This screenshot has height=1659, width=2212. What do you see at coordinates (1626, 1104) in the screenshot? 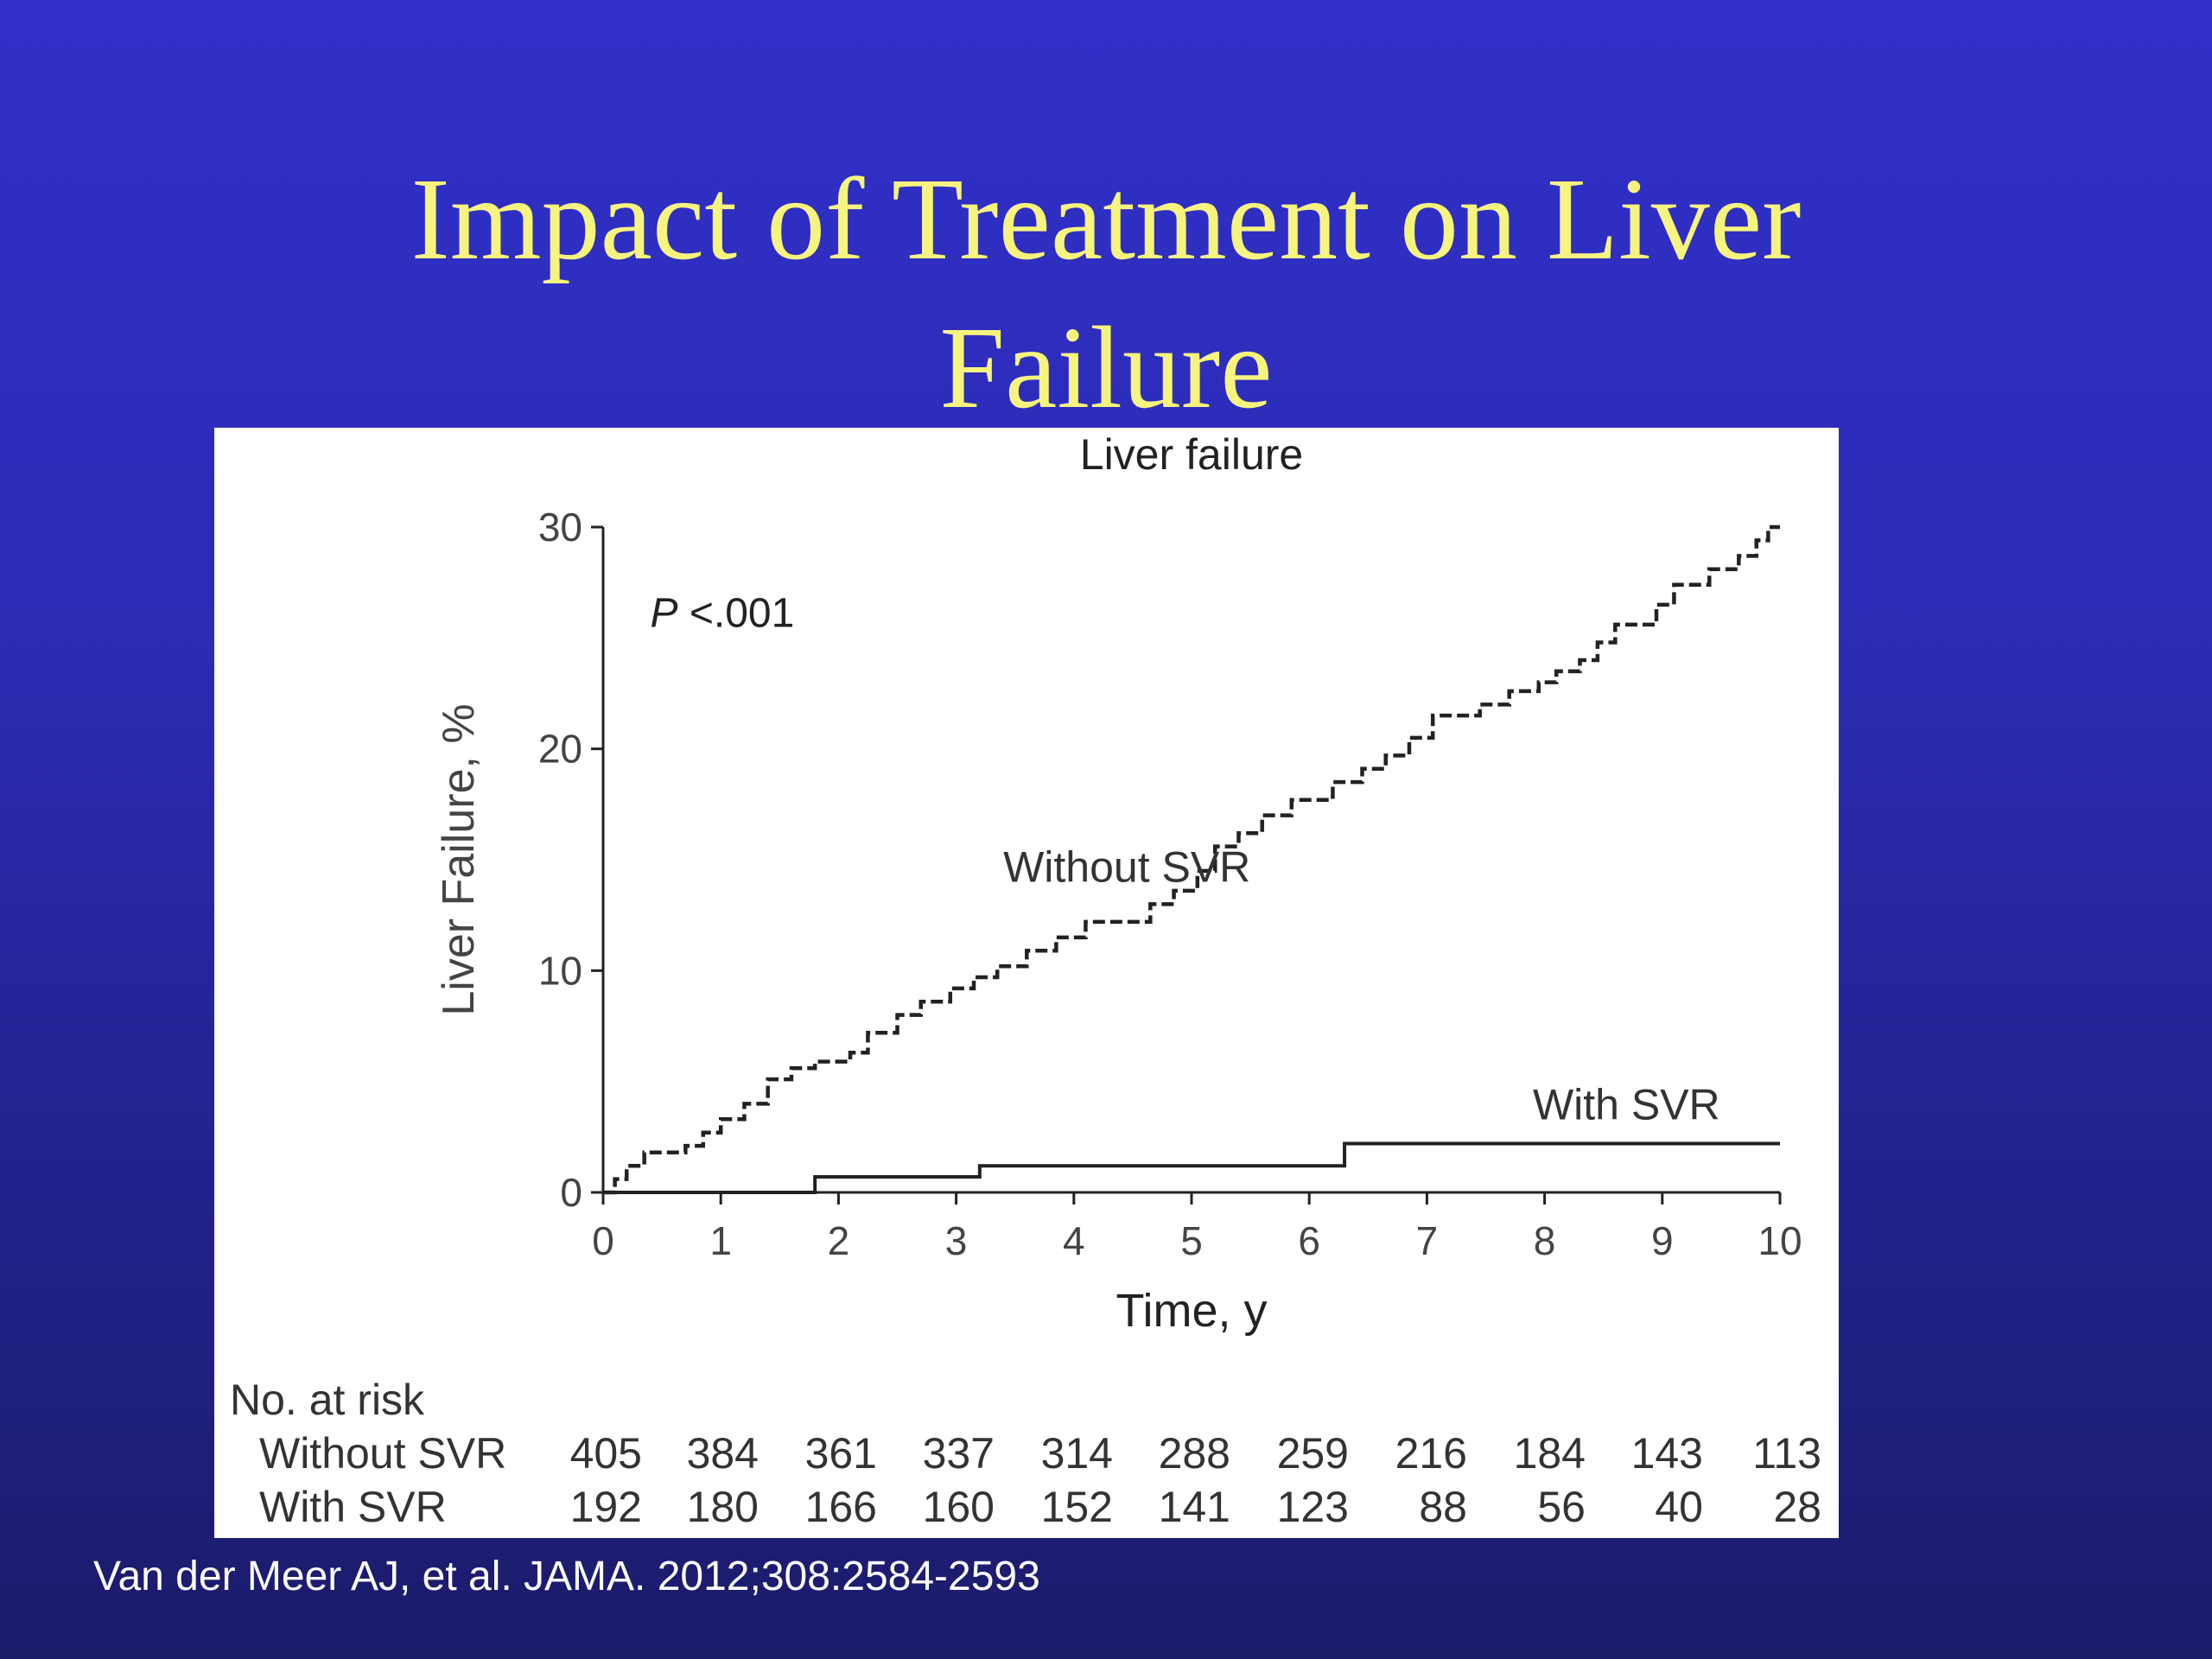
I see `series-label-with-svr: With SVR` at bounding box center [1626, 1104].